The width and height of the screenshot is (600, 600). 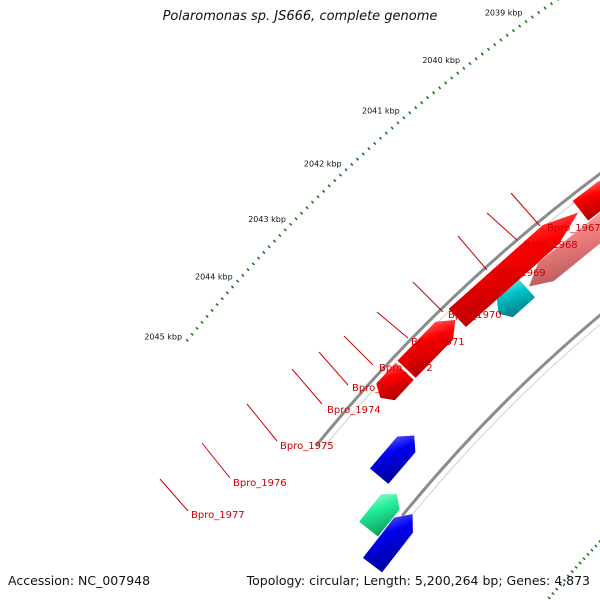 I want to click on gene-label-bpro-1971: Bpro_1971, so click(x=438, y=342).